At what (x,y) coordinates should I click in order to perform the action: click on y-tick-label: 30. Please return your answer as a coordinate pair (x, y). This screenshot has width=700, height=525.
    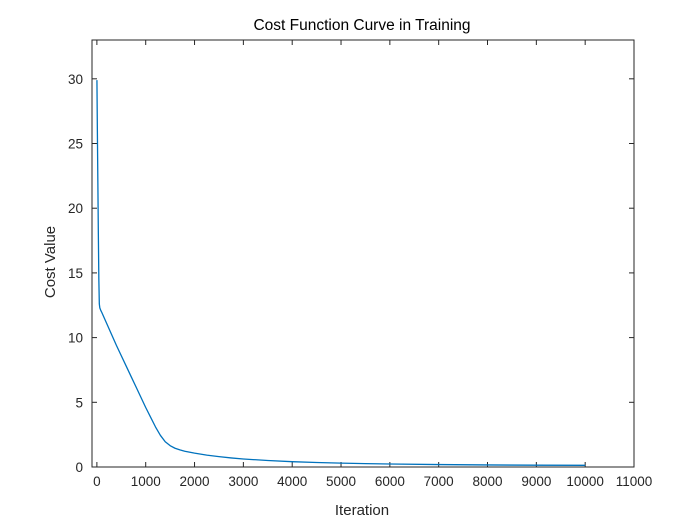
    Looking at the image, I should click on (75, 79).